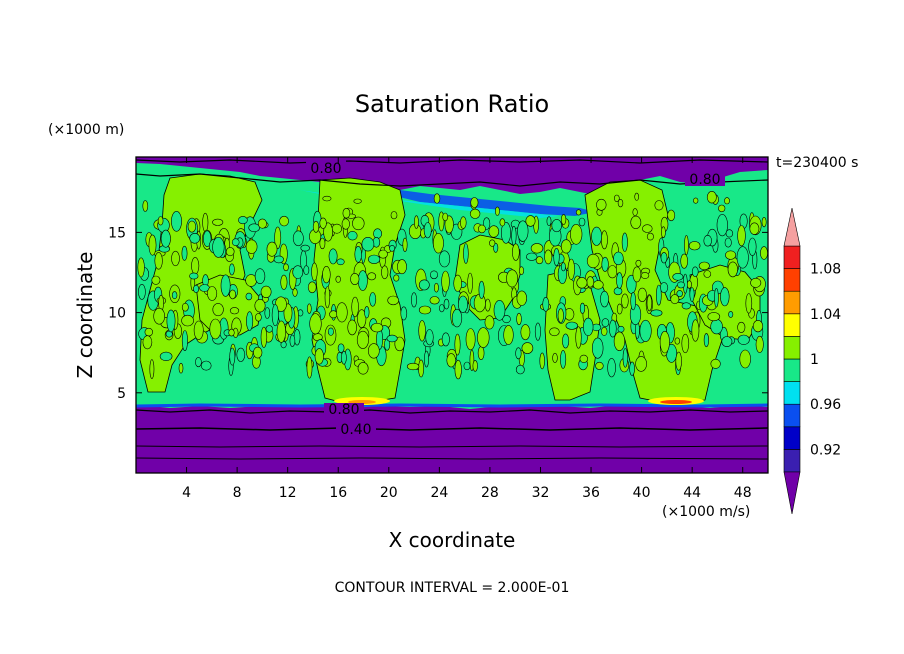 This screenshot has width=904, height=654. Describe the element at coordinates (117, 314) in the screenshot. I see `y-tick-label: 10` at that location.